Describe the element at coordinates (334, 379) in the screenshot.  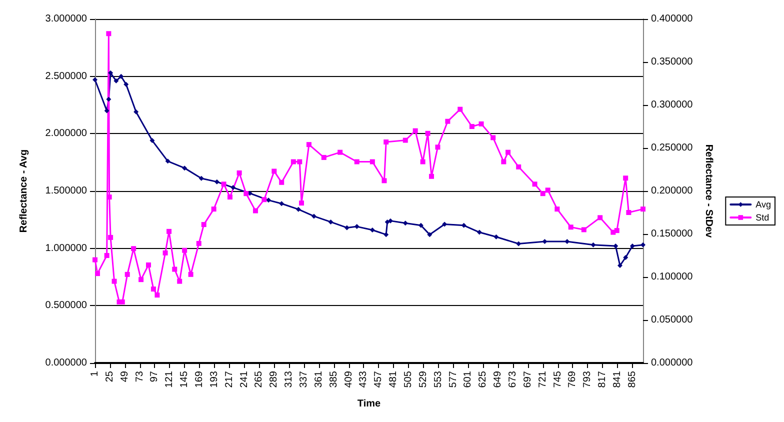
I see `x-tick-label: 385` at that location.